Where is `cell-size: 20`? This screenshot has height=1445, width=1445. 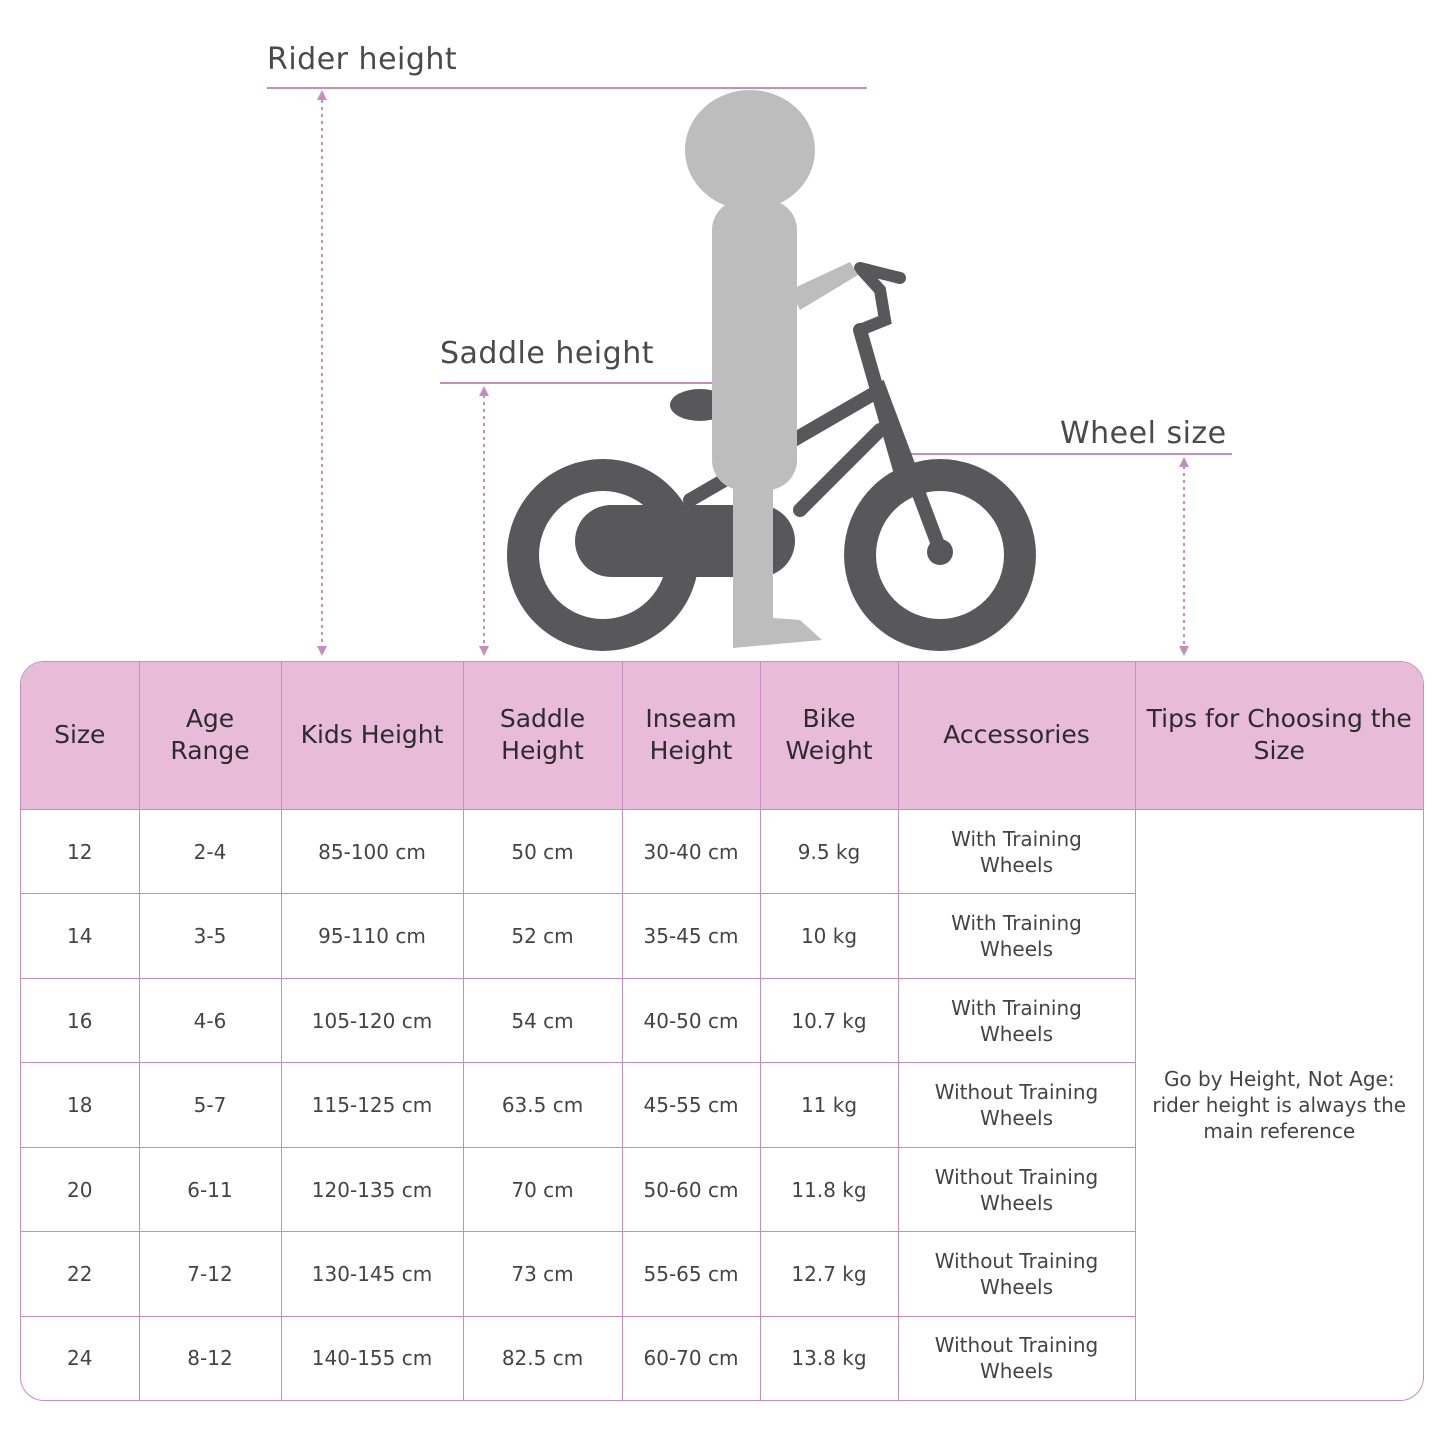
cell-size: 20 is located at coordinates (80, 1189).